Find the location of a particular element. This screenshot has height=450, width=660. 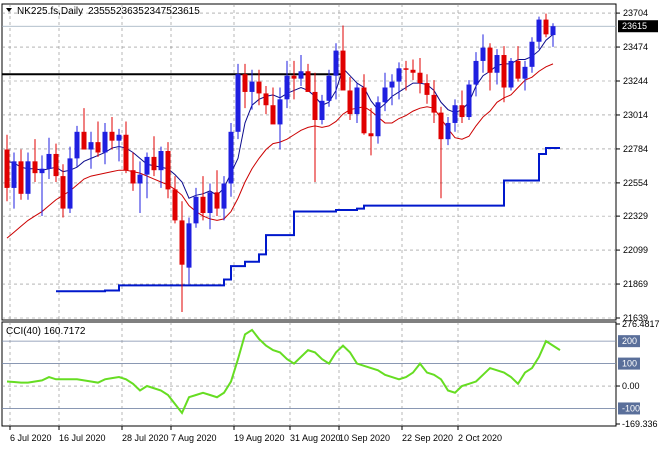

cci-tick-label: 200 is located at coordinates (629, 341).